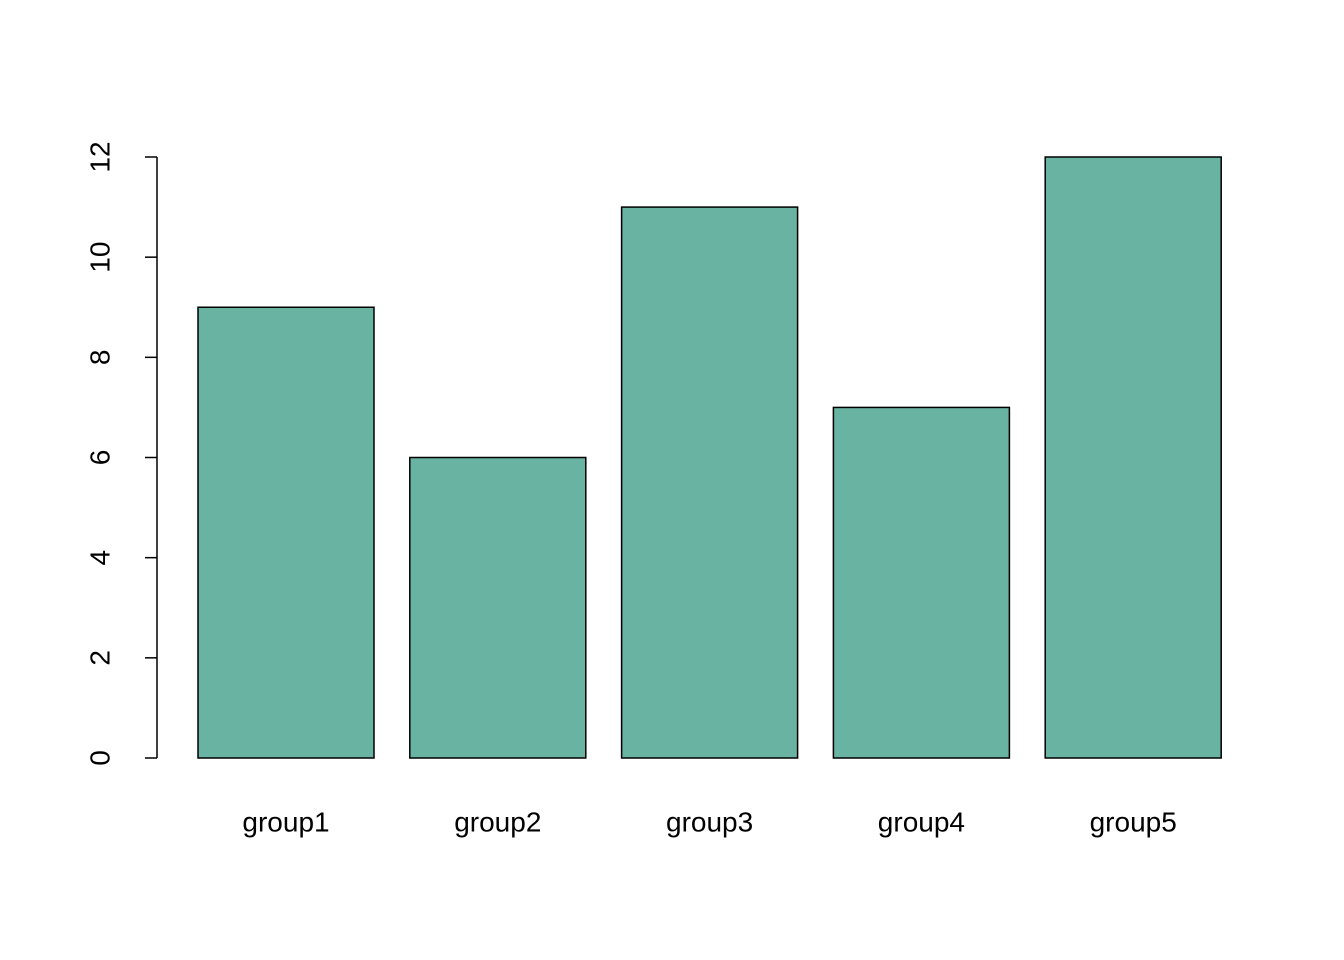 This screenshot has height=960, width=1344. What do you see at coordinates (99, 758) in the screenshot?
I see `y-tick-label: 0` at bounding box center [99, 758].